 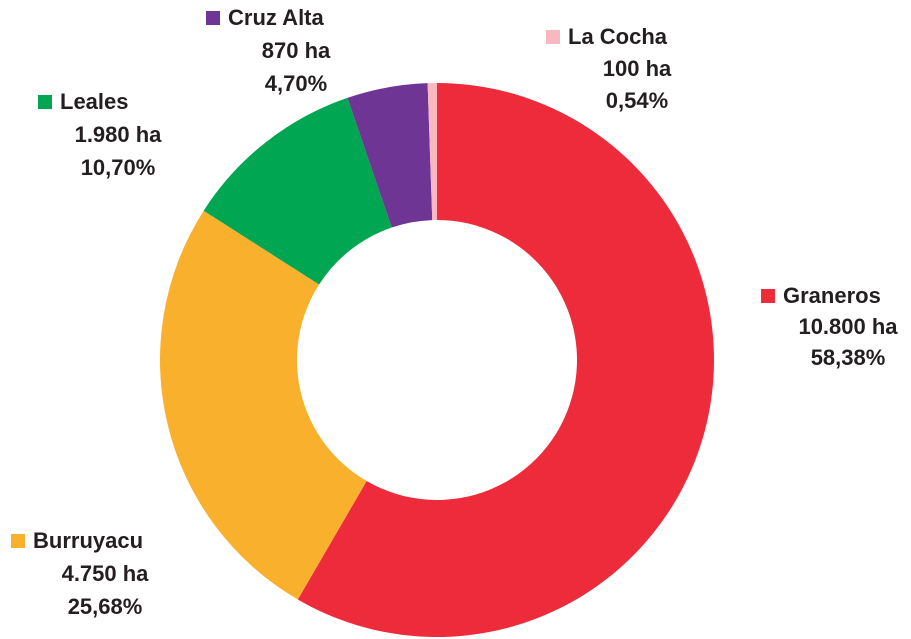 I want to click on percent-label: 4,70%, so click(x=296, y=83).